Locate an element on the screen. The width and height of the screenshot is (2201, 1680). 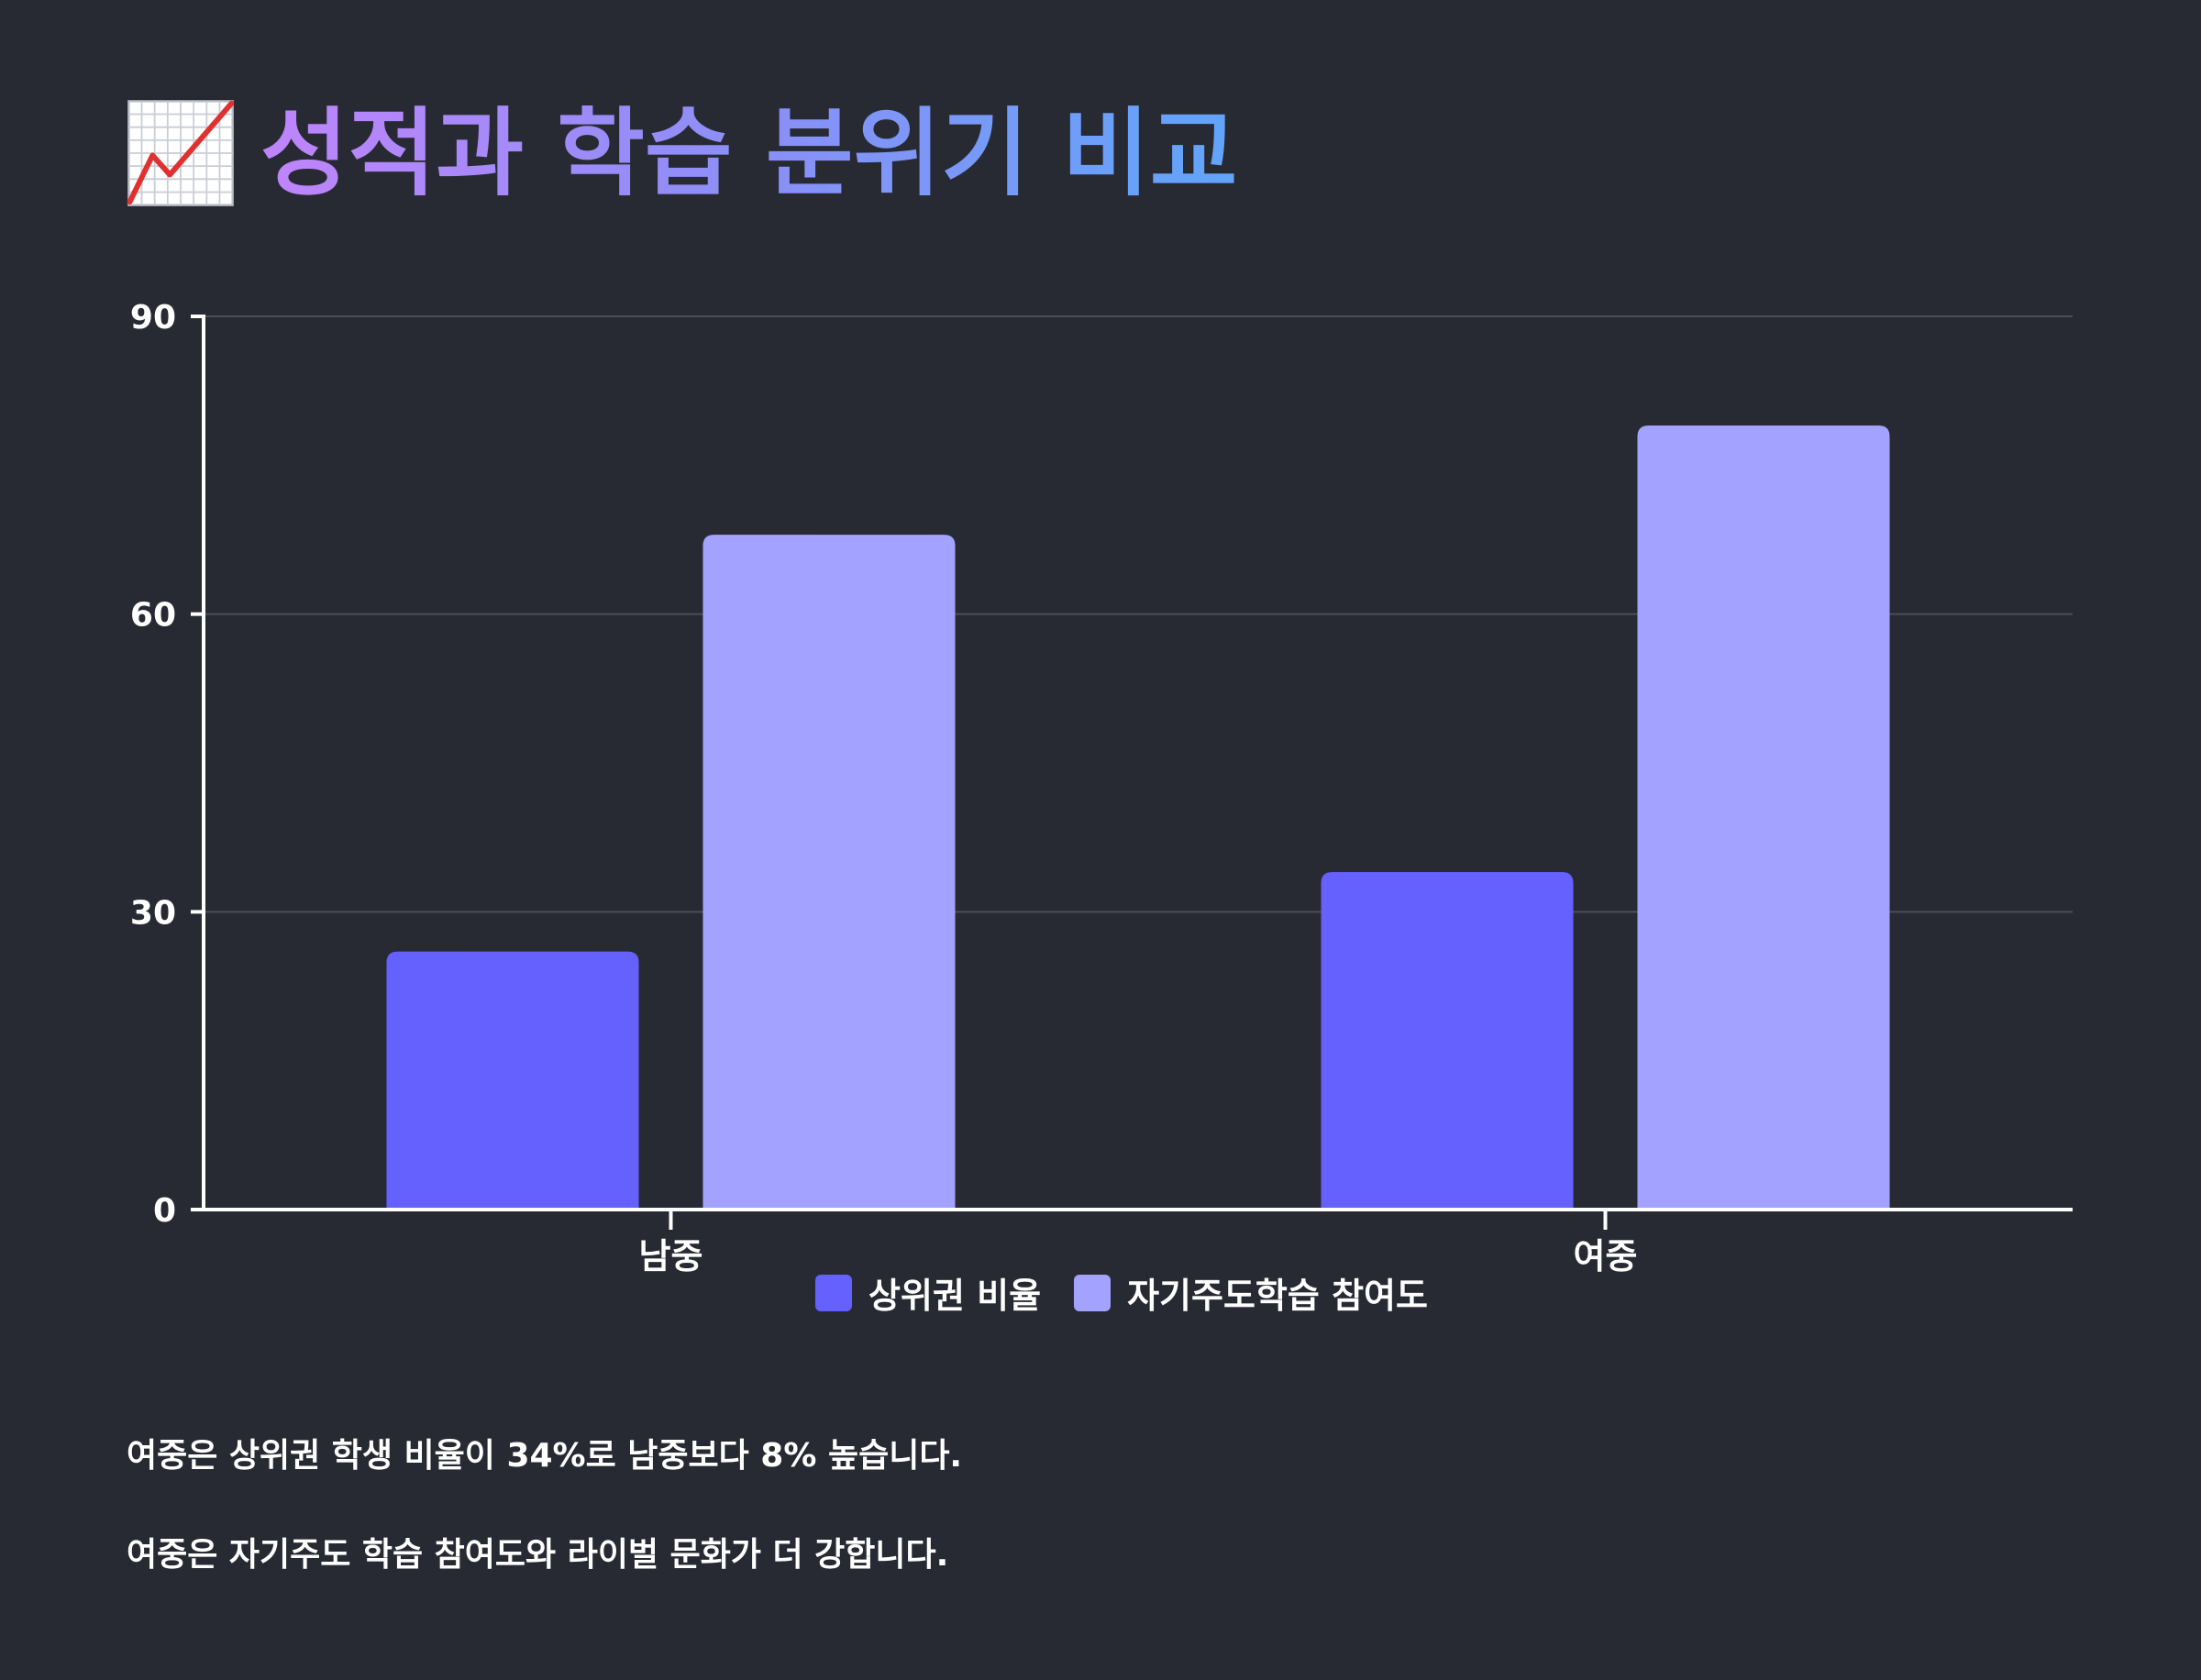
legend-item-self-study: 자기주도학습 참여도 is located at coordinates (1251, 1292).